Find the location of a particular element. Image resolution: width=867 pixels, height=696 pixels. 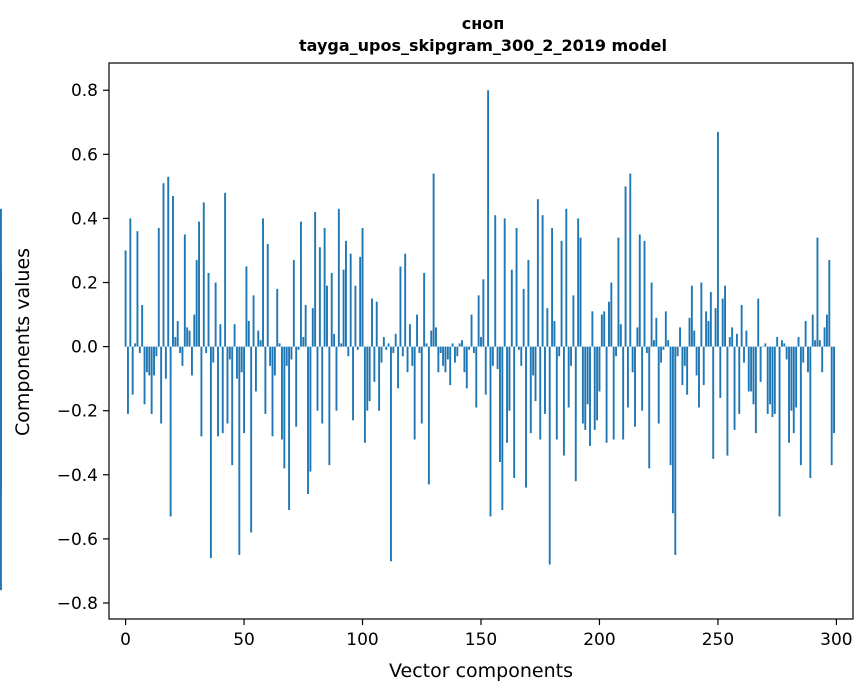

y-tick-label: 0.0 is located at coordinates (84, 348).